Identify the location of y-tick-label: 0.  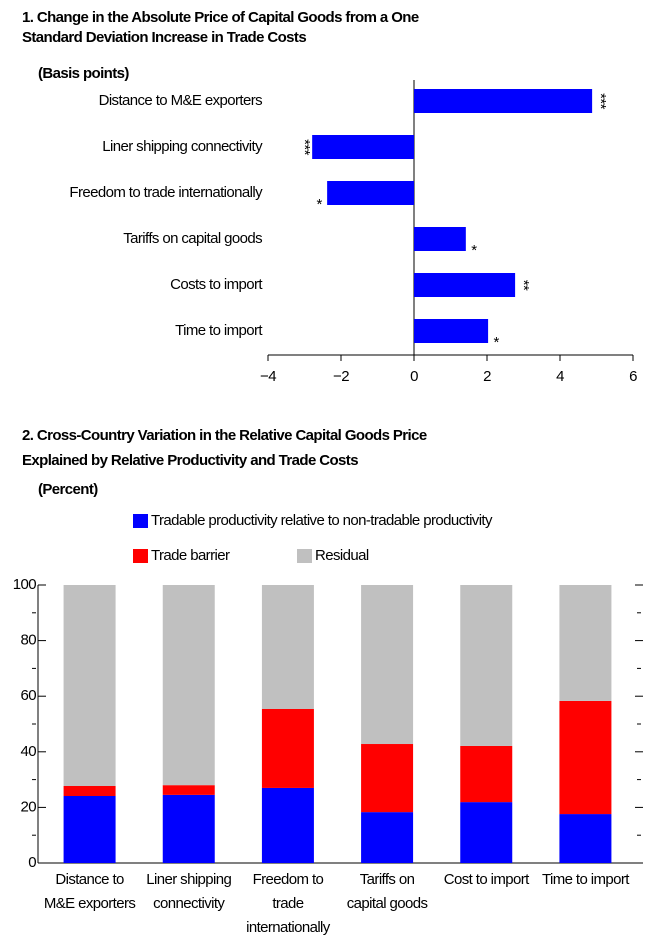
(32, 862).